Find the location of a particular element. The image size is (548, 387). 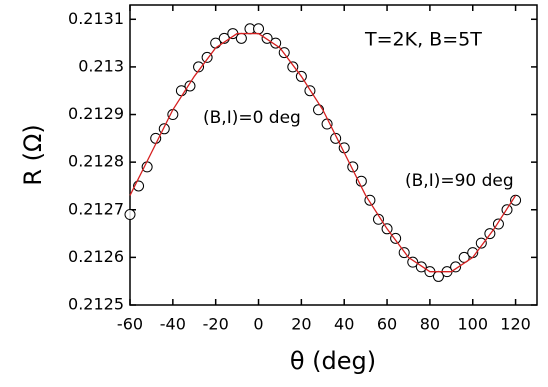

annotation: T=2K, B=5T is located at coordinates (423, 40).